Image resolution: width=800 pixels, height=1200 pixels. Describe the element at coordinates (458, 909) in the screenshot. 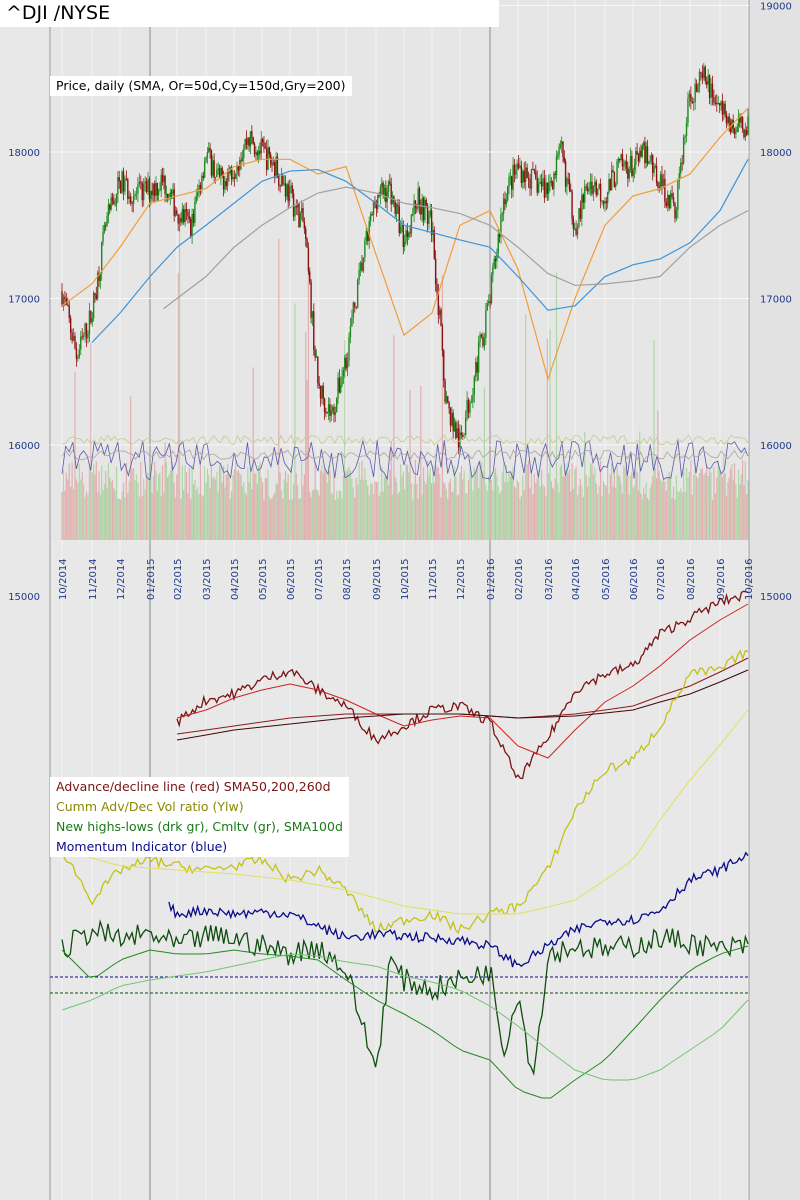

I see `indicator-line` at that location.